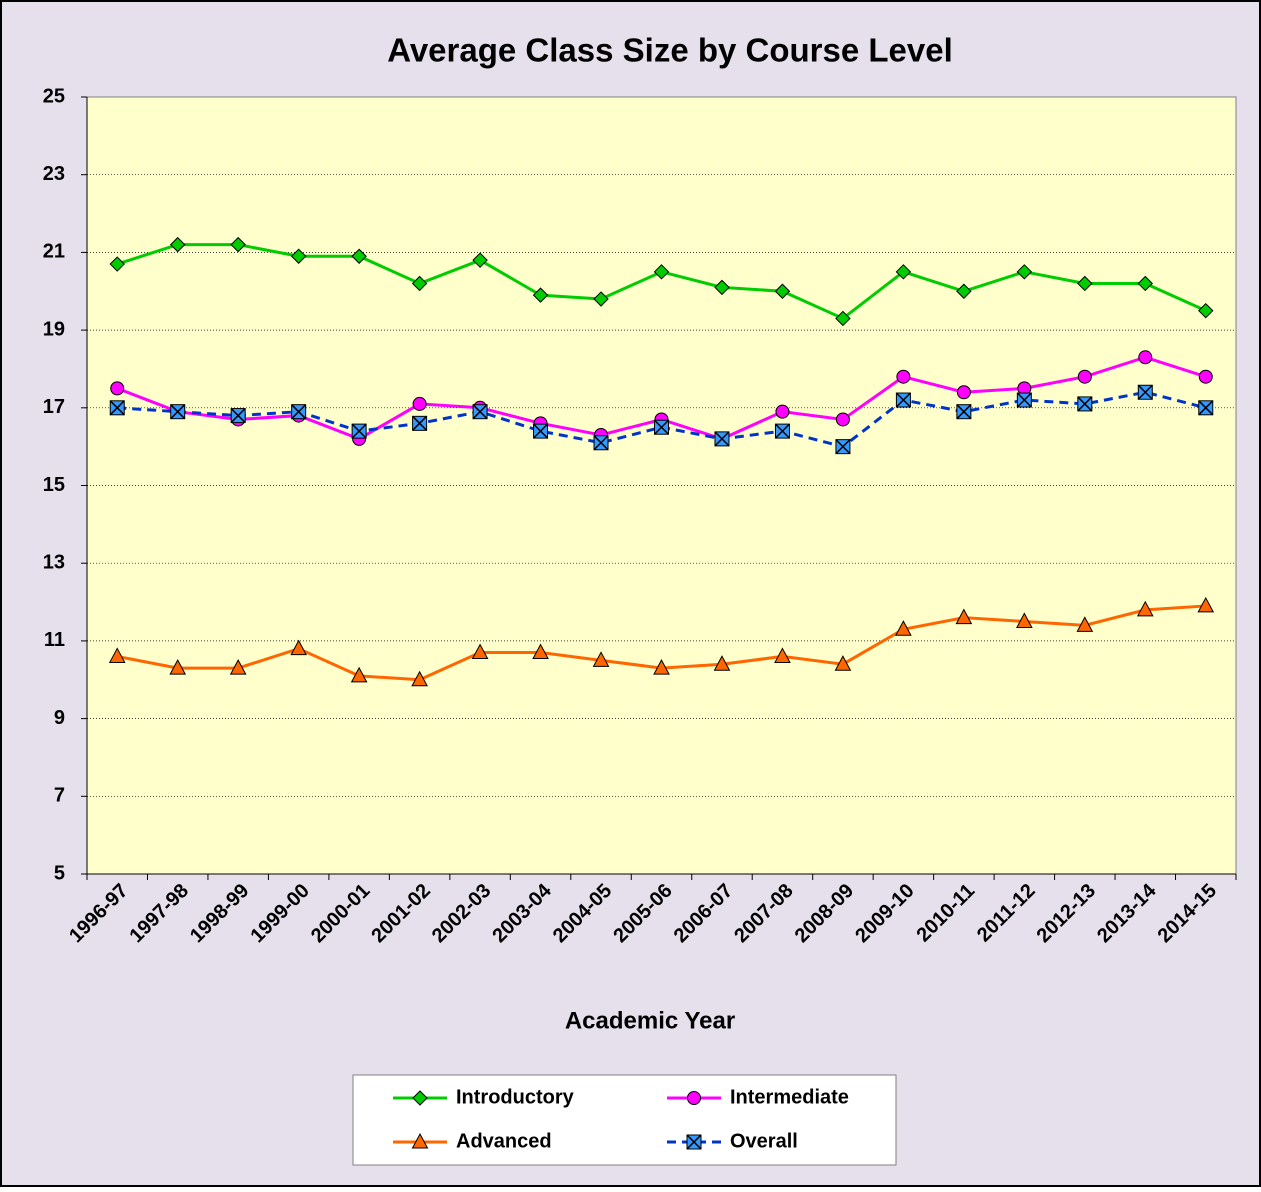  Describe the element at coordinates (670, 50) in the screenshot. I see `chart-title: Average Class Size by Course Level` at that location.